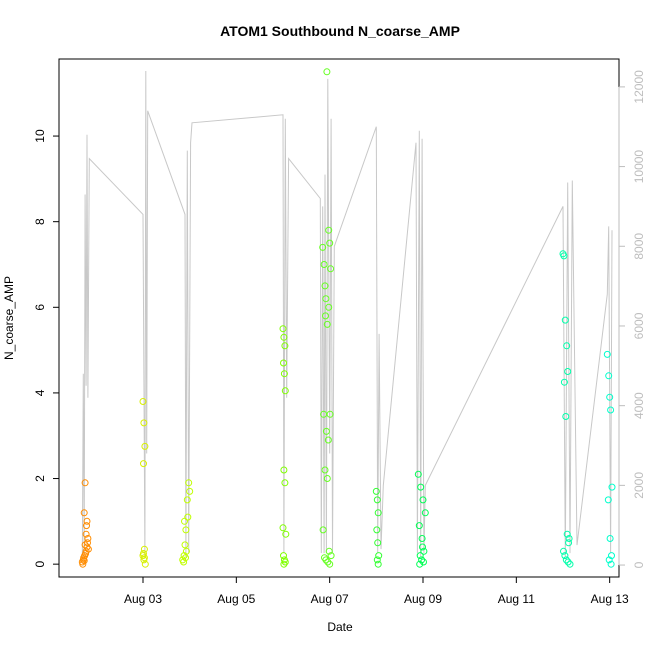 The width and height of the screenshot is (650, 650). Describe the element at coordinates (516, 599) in the screenshot. I see `x-tick-label: Aug 11` at that location.